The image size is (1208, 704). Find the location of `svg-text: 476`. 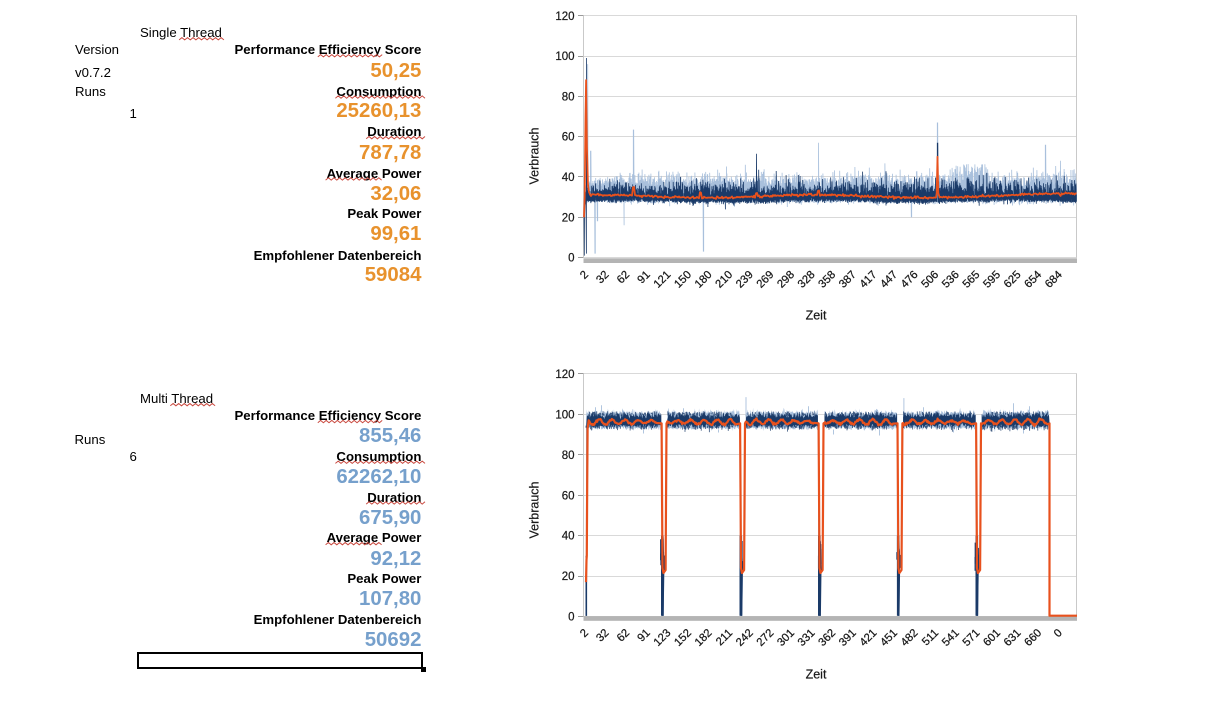

svg-text: 476 is located at coordinates (910, 280).